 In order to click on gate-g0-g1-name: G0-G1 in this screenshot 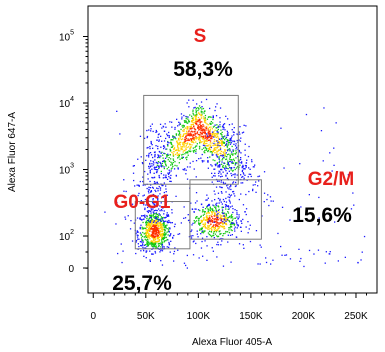, I will do `click(141, 202)`.